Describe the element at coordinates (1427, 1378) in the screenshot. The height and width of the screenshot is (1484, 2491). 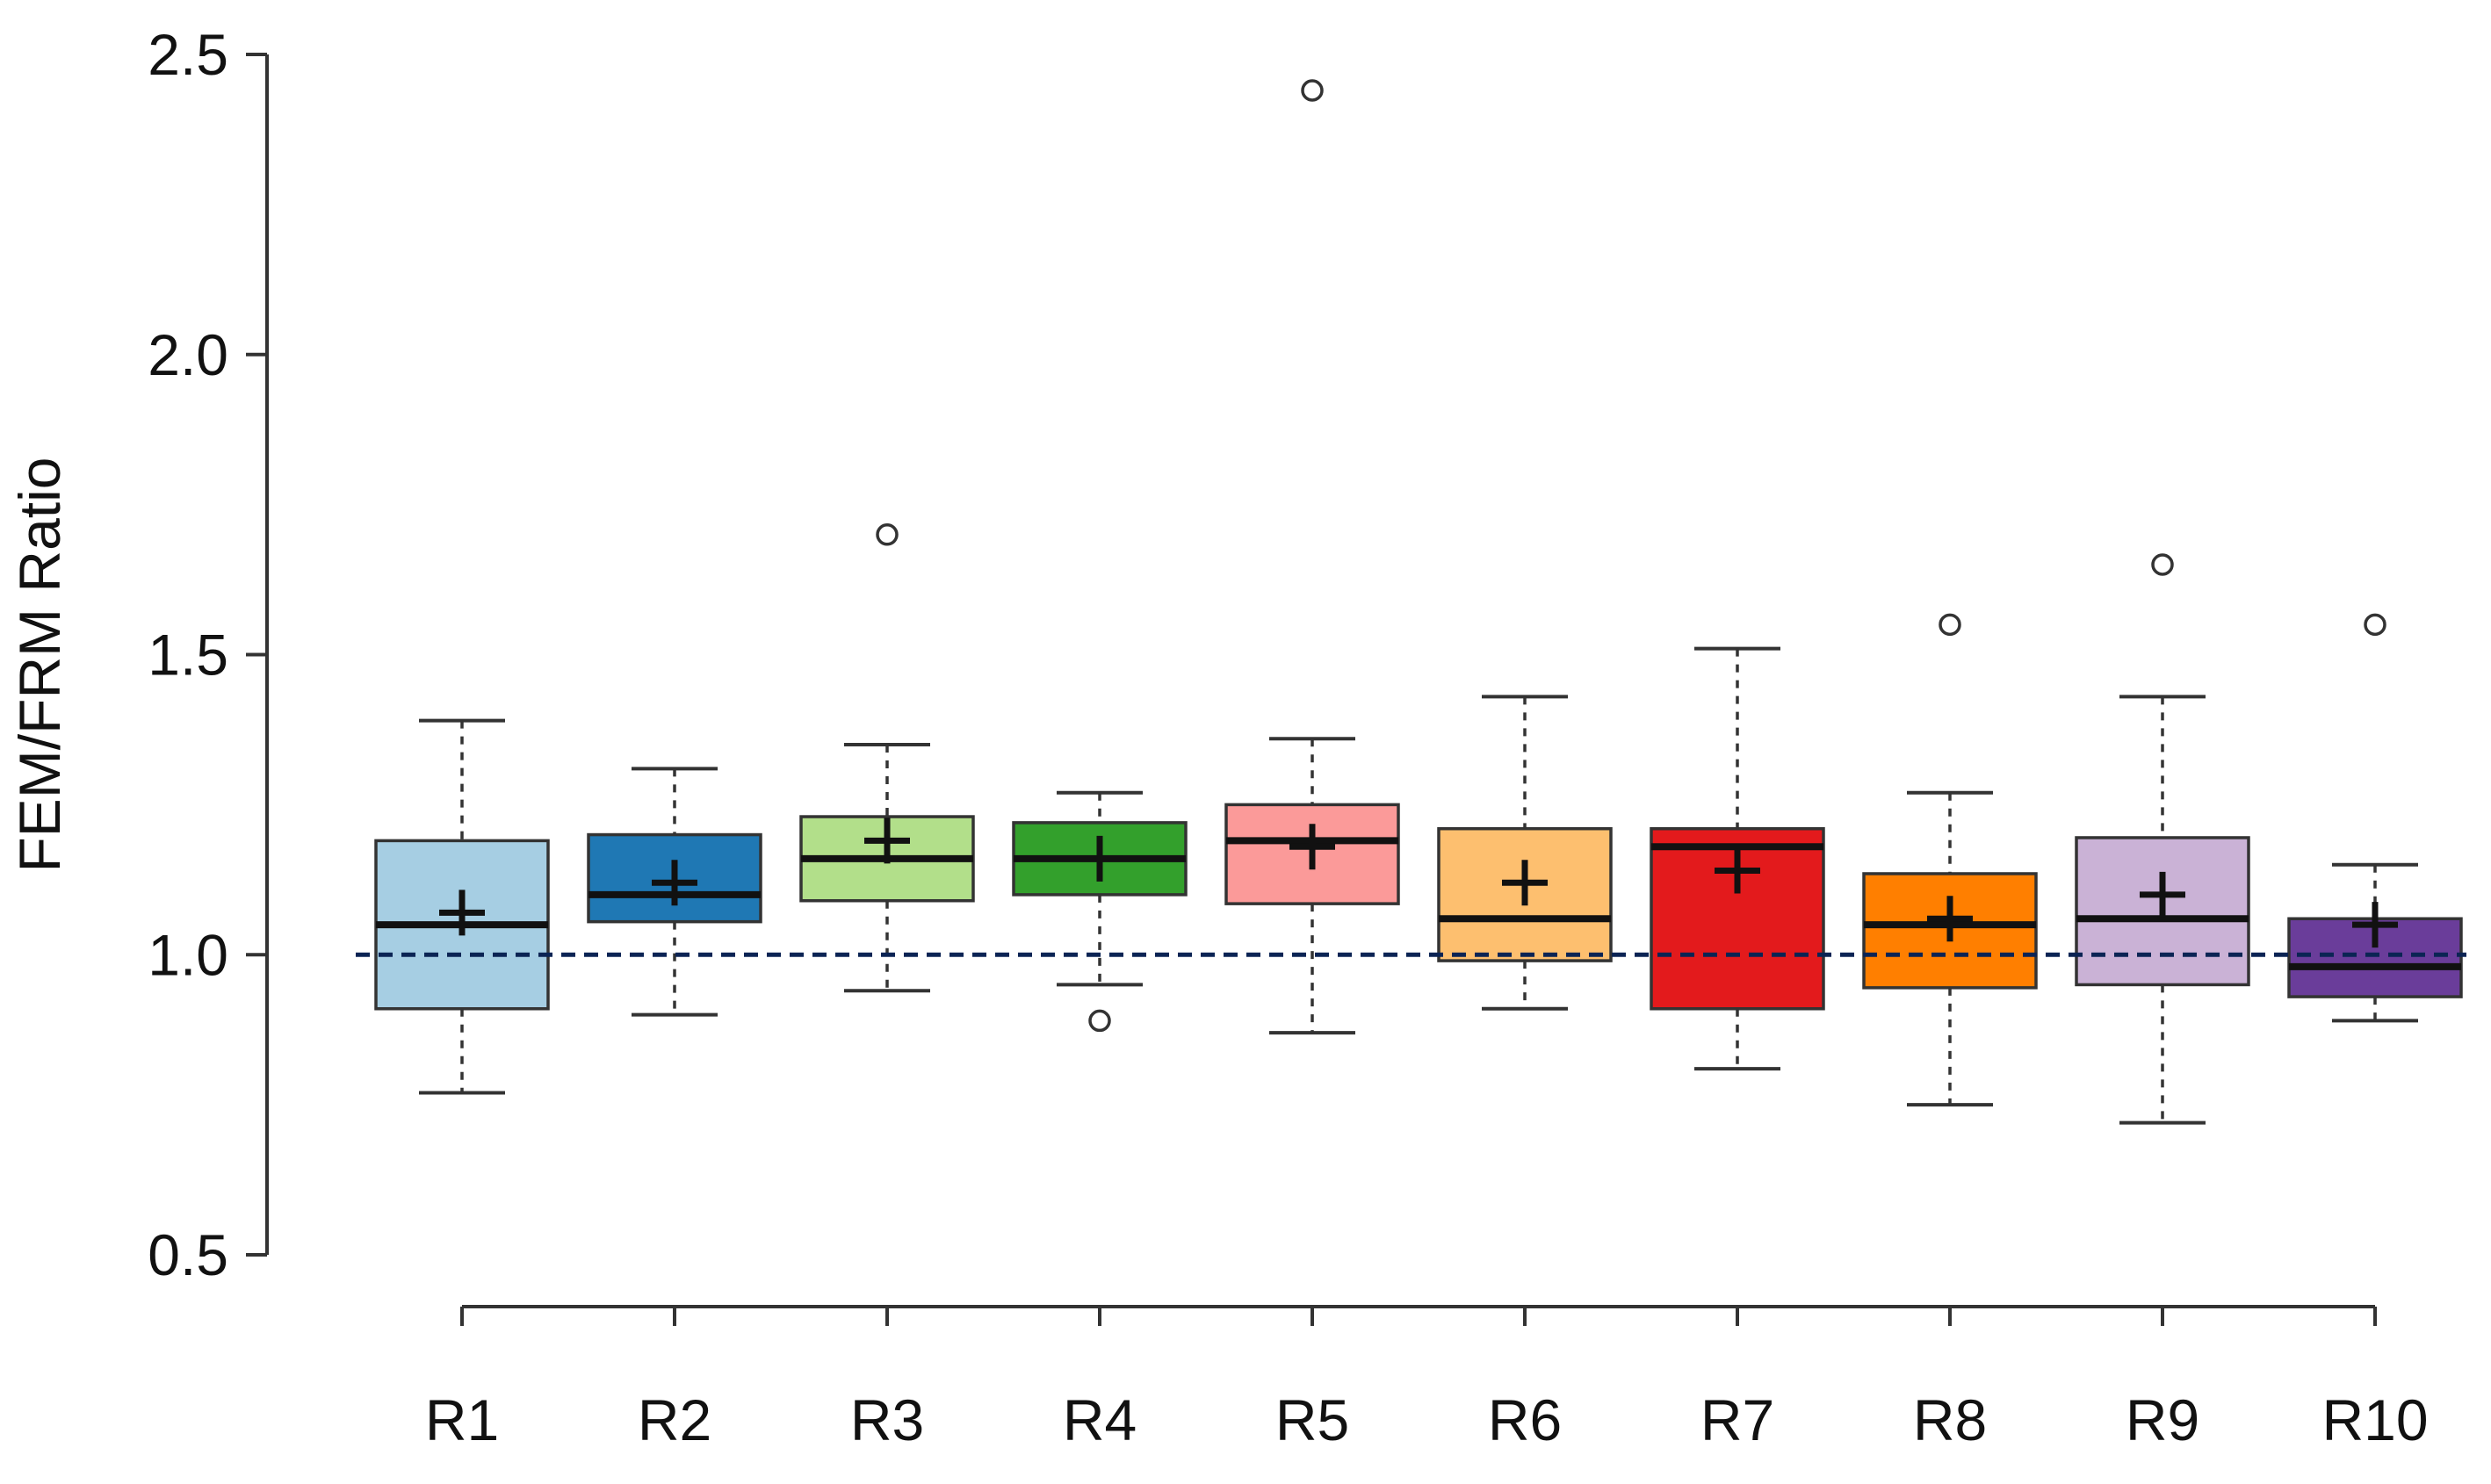
I see `x-axis: R1 R2 R3 R4 R5 R6 R7 R8 R9 R10` at that location.